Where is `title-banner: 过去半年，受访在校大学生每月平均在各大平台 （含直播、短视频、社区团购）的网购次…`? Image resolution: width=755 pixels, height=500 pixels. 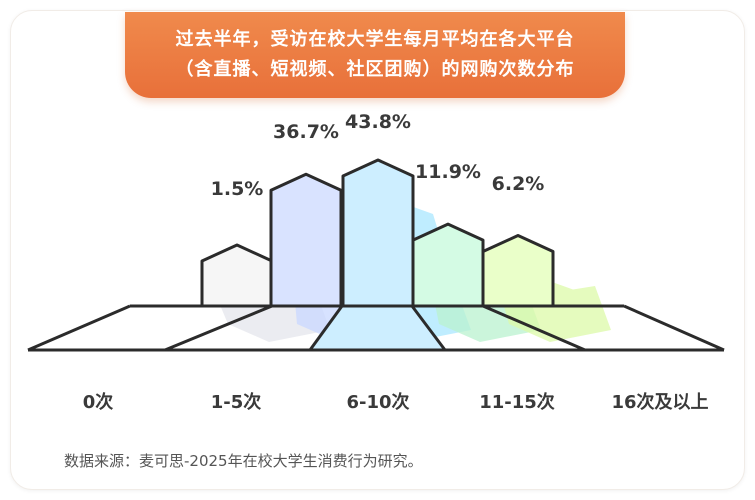 title-banner: 过去半年，受访在校大学生每月平均在各大平台 （含直播、短视频、社区团购）的网购次… is located at coordinates (375, 55).